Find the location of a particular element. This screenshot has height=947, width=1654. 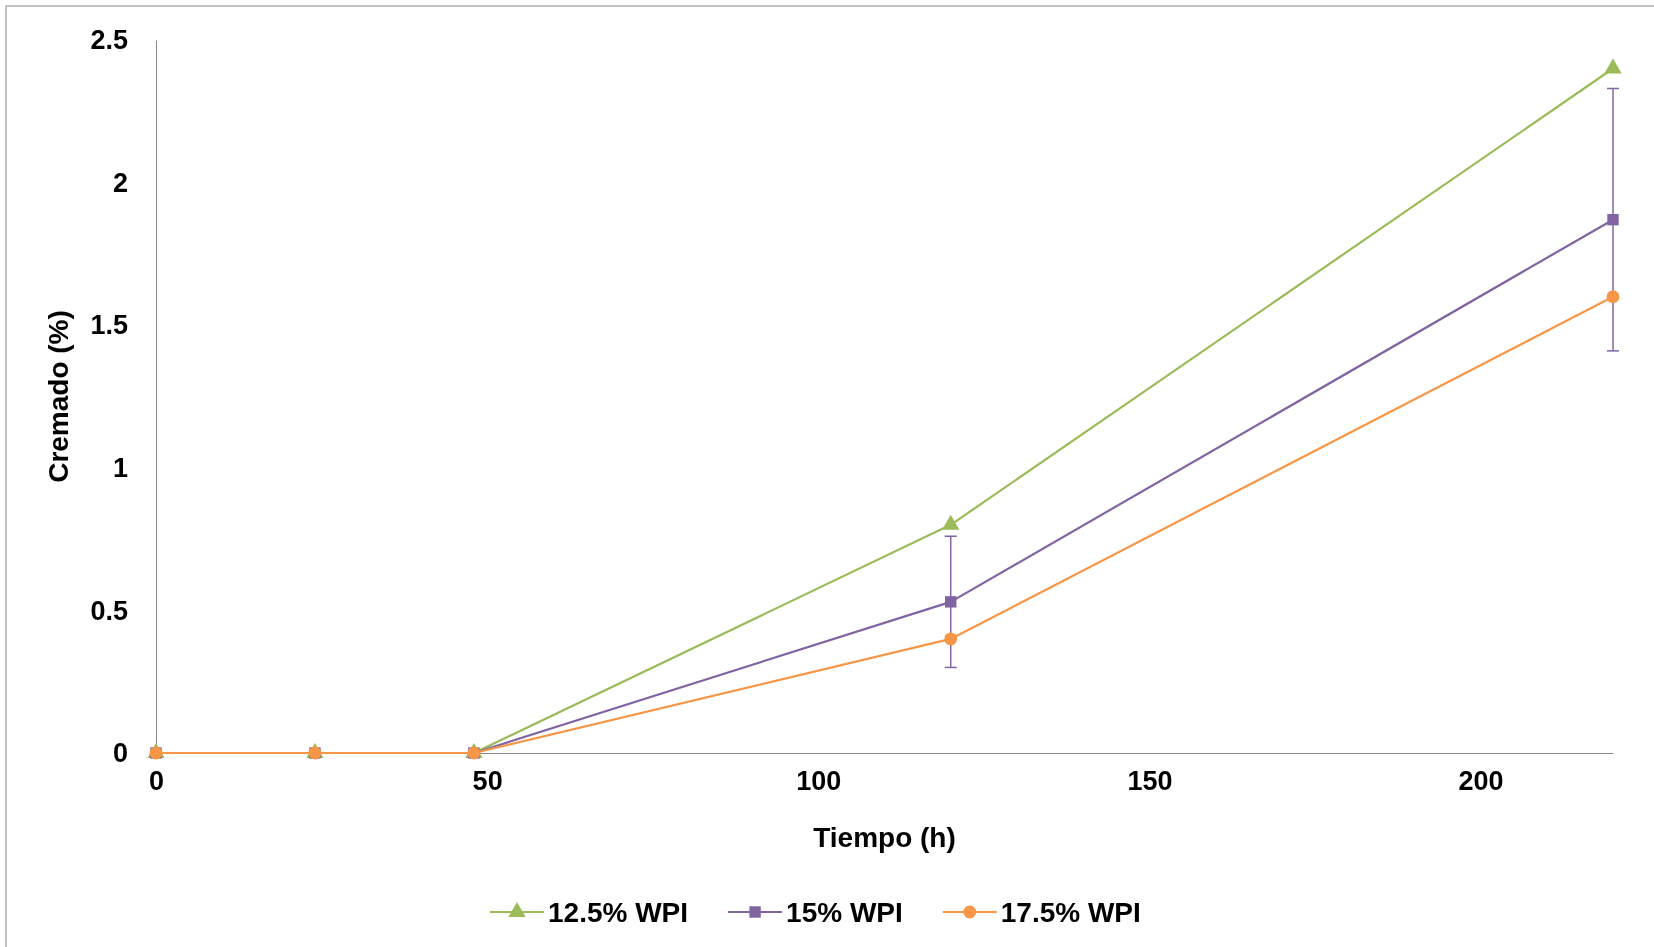

y-axis-title: Cremado (%) is located at coordinates (58, 396).